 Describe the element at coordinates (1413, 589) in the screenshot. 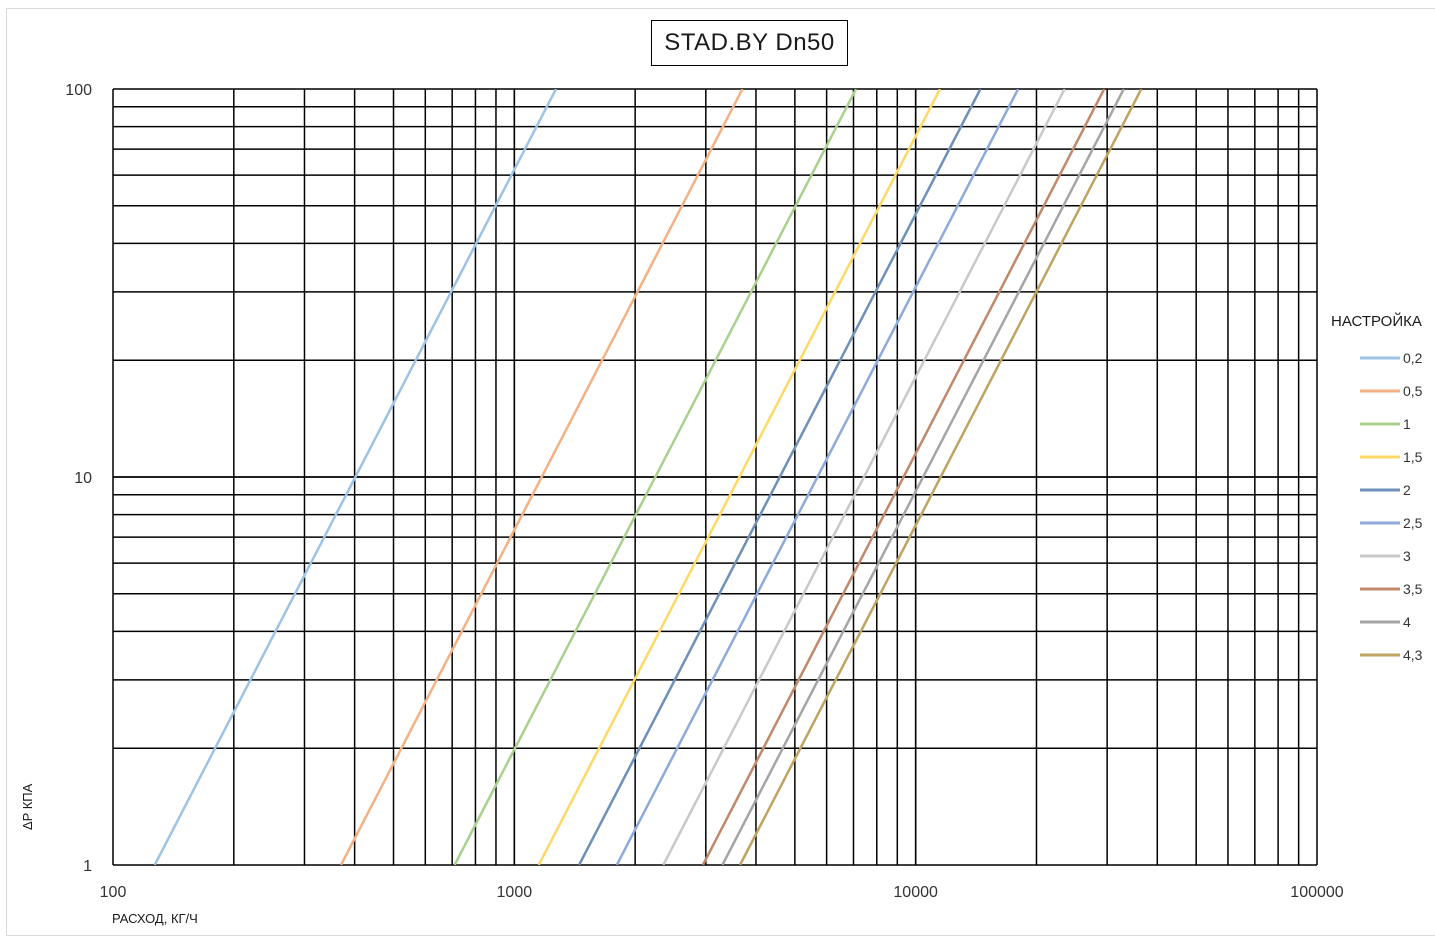

I see `legend-label: 3,5` at that location.